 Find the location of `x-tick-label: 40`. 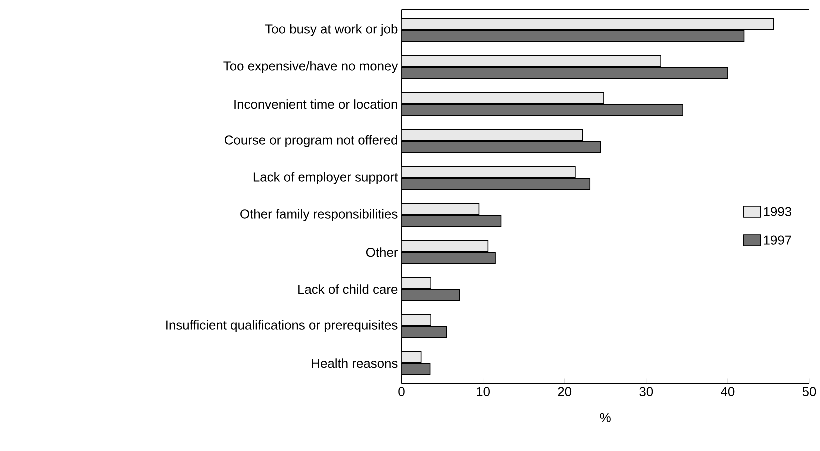

x-tick-label: 40 is located at coordinates (728, 392).